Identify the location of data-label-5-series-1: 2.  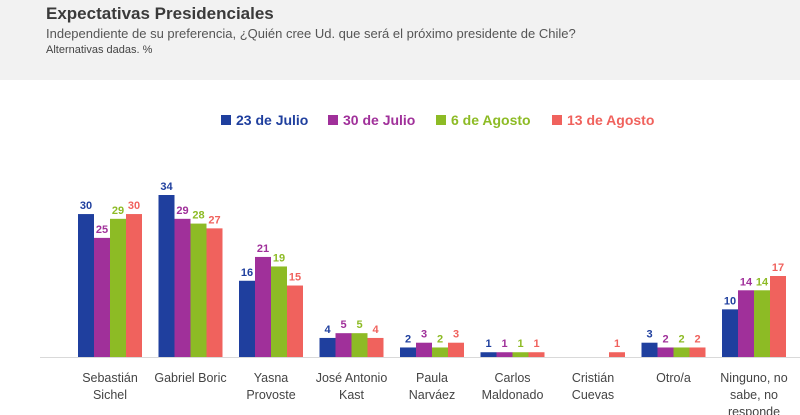
(408, 339).